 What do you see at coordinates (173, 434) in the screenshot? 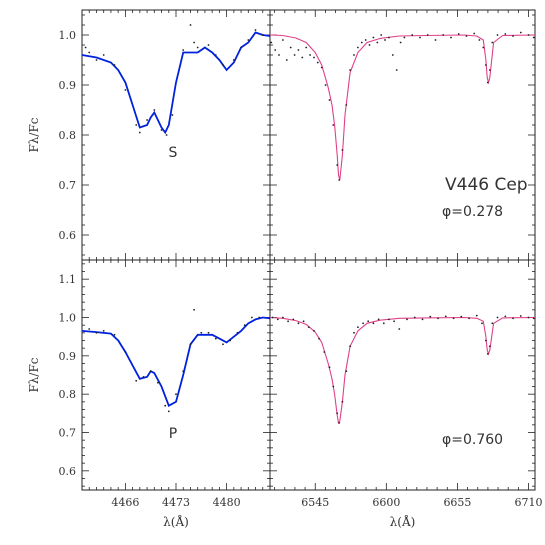
I see `component-label: P` at bounding box center [173, 434].